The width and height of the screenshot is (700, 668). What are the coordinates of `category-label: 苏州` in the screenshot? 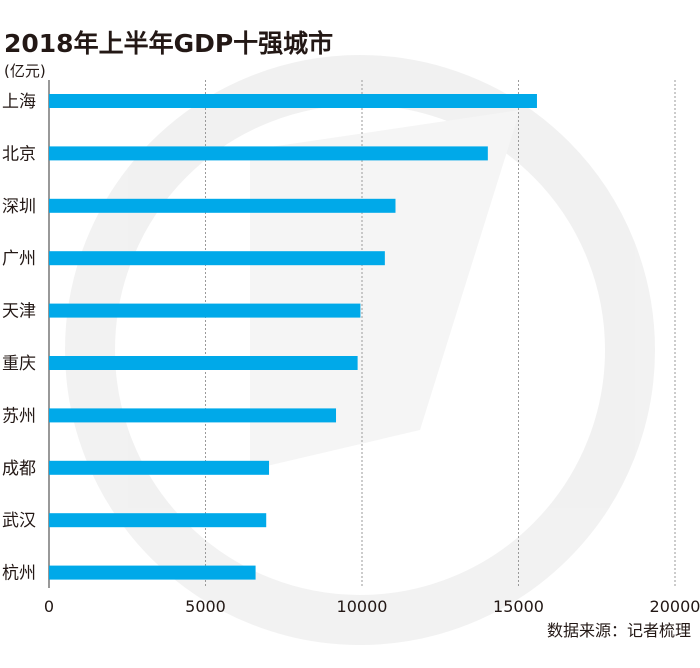 It's located at (19, 416).